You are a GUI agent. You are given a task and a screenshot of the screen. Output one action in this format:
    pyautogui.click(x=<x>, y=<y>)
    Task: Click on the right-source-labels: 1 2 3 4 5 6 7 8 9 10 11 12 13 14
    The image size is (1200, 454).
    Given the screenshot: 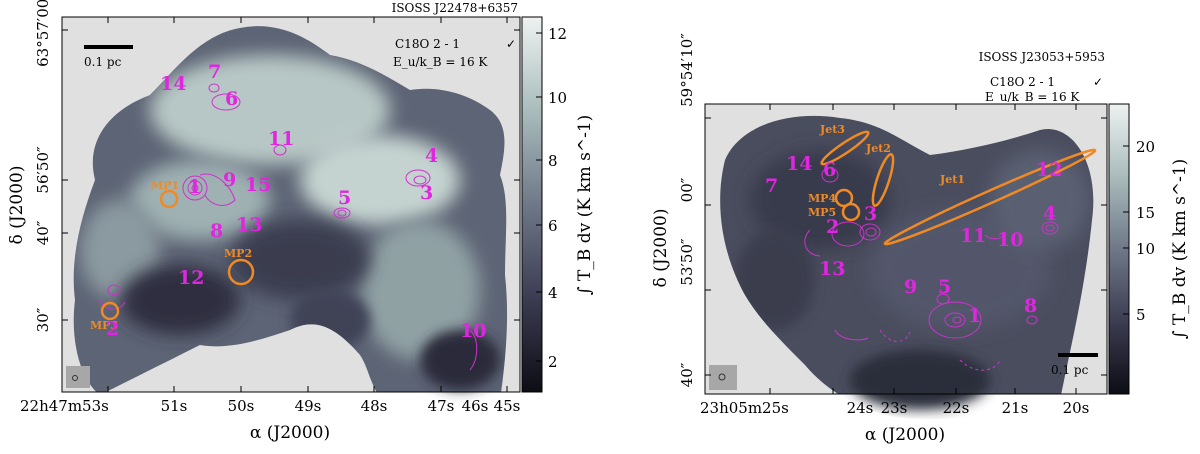 What is the action you would take?
    pyautogui.click(x=913, y=240)
    